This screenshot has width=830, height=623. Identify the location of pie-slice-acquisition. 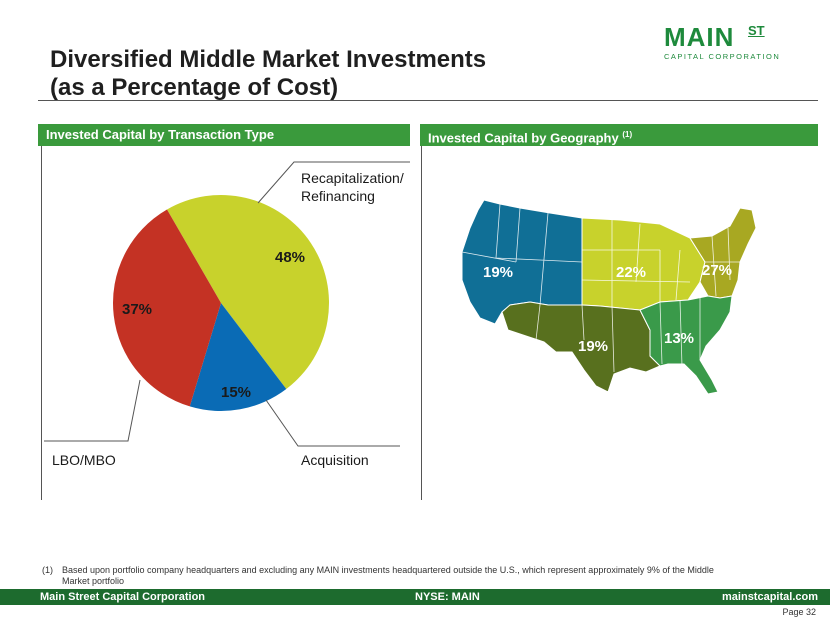
(238, 357).